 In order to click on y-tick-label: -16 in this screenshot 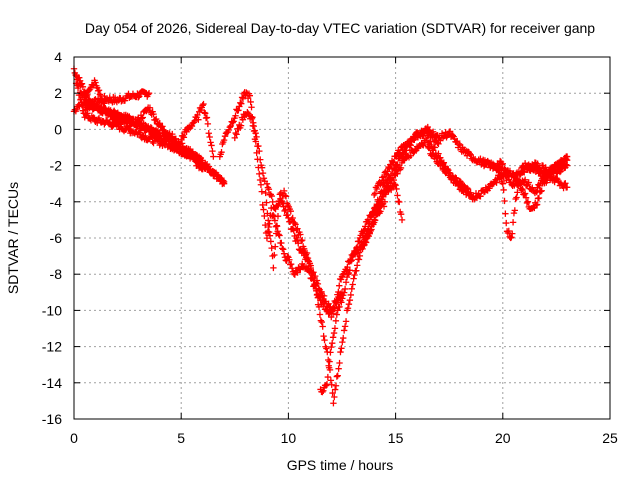, I will do `click(52, 419)`.